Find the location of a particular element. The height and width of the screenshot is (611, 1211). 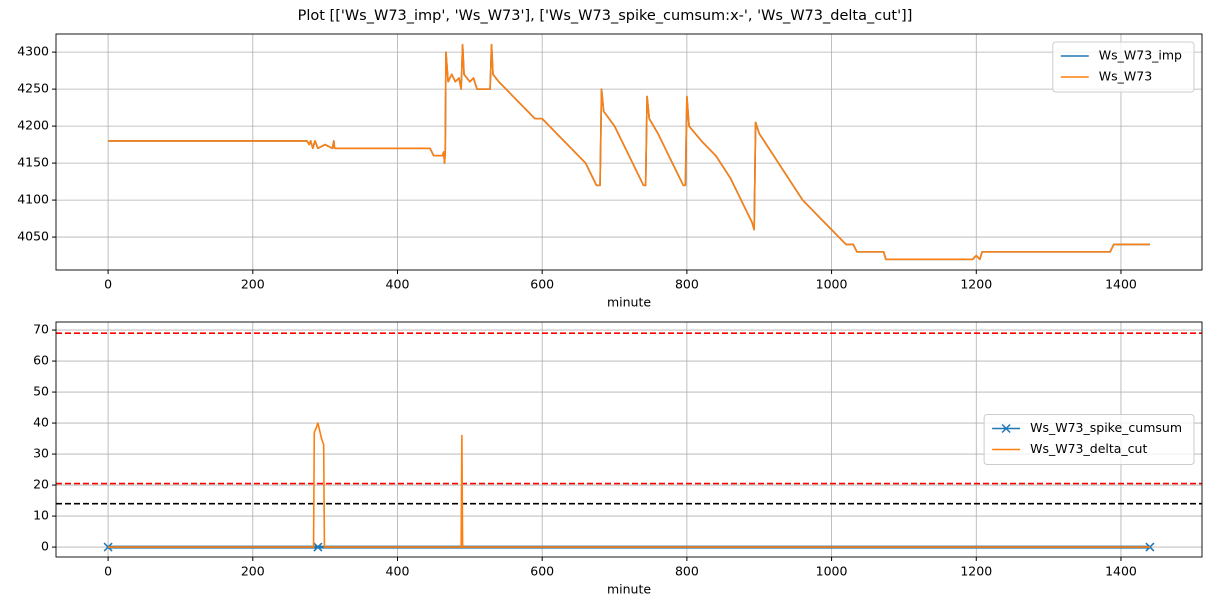

y-tick-label: 40 is located at coordinates (41, 422).